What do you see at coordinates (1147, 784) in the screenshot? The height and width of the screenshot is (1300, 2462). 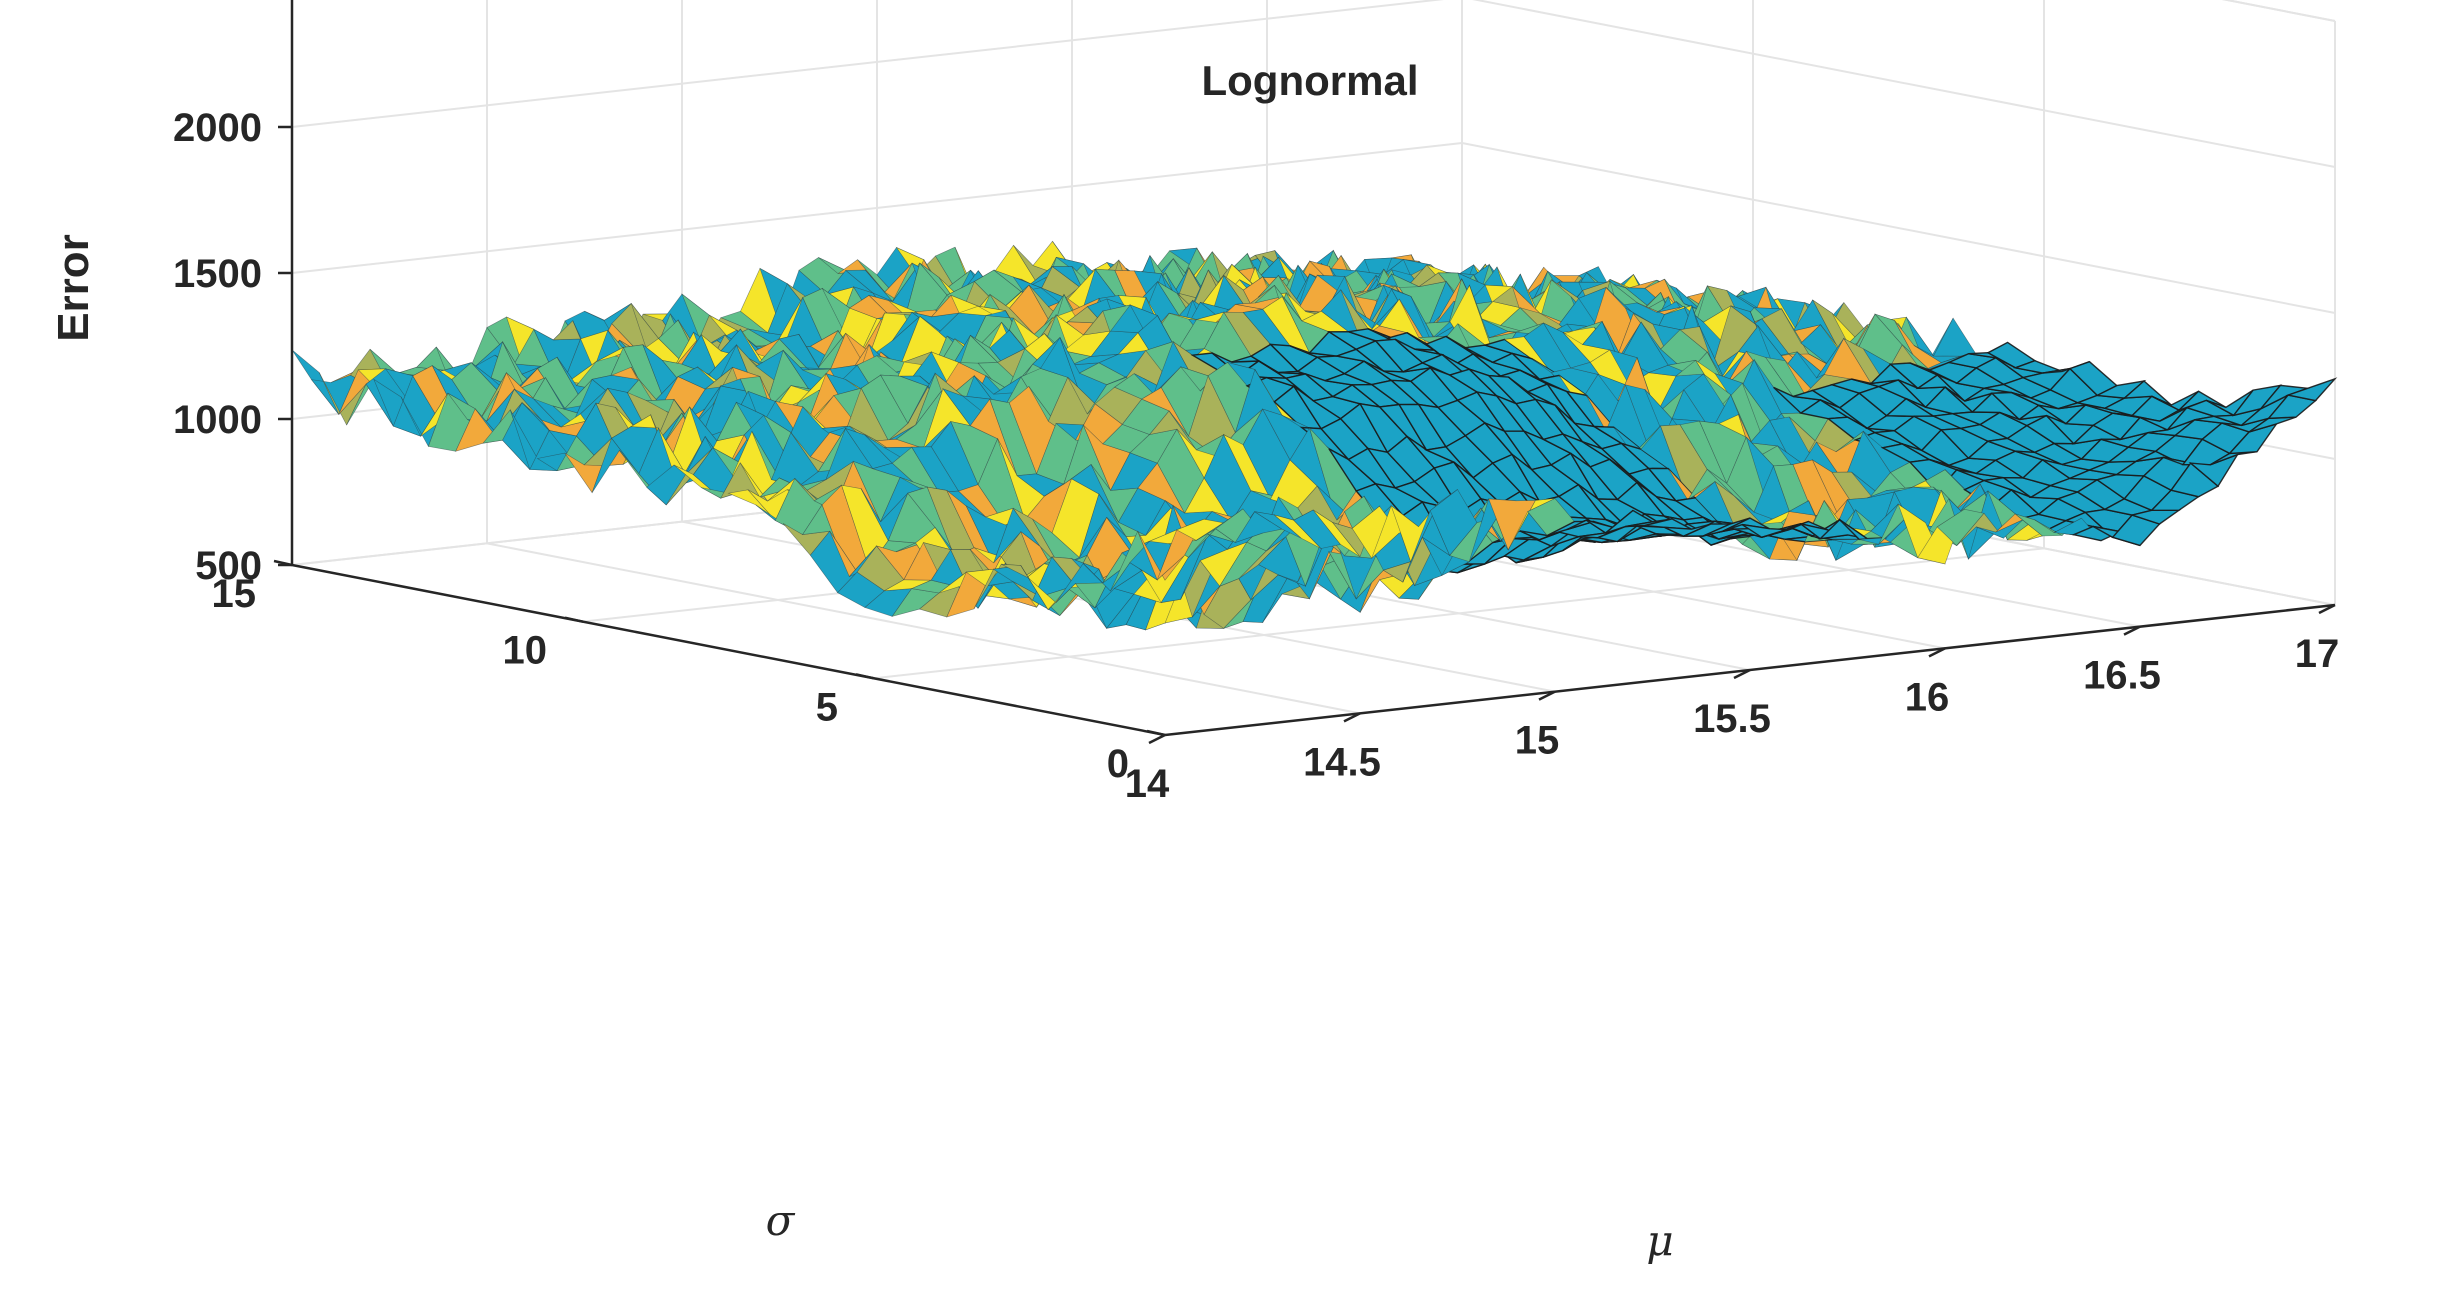 I see `mu-tick-label: 14` at bounding box center [1147, 784].